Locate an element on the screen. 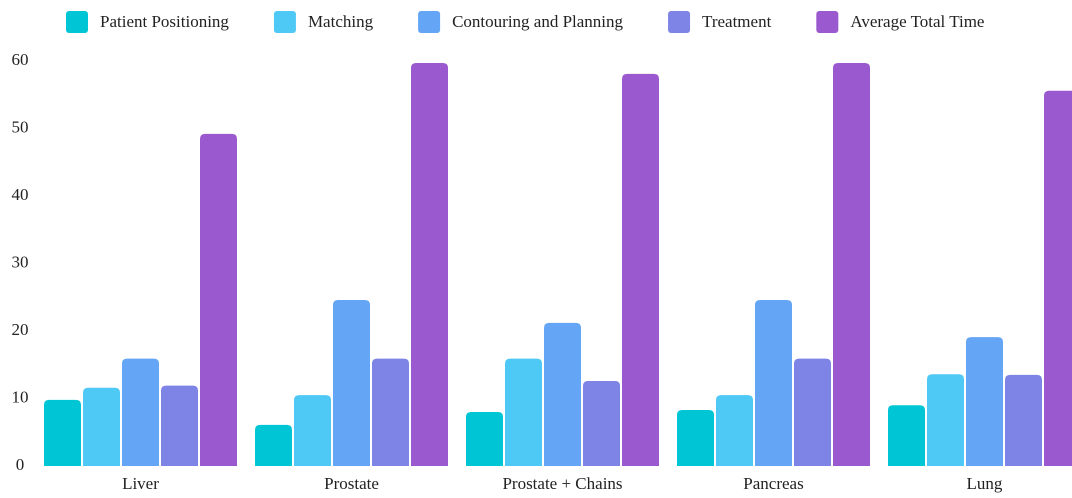 The width and height of the screenshot is (1072, 498). x-tick-label: Prostate + Chains is located at coordinates (562, 483).